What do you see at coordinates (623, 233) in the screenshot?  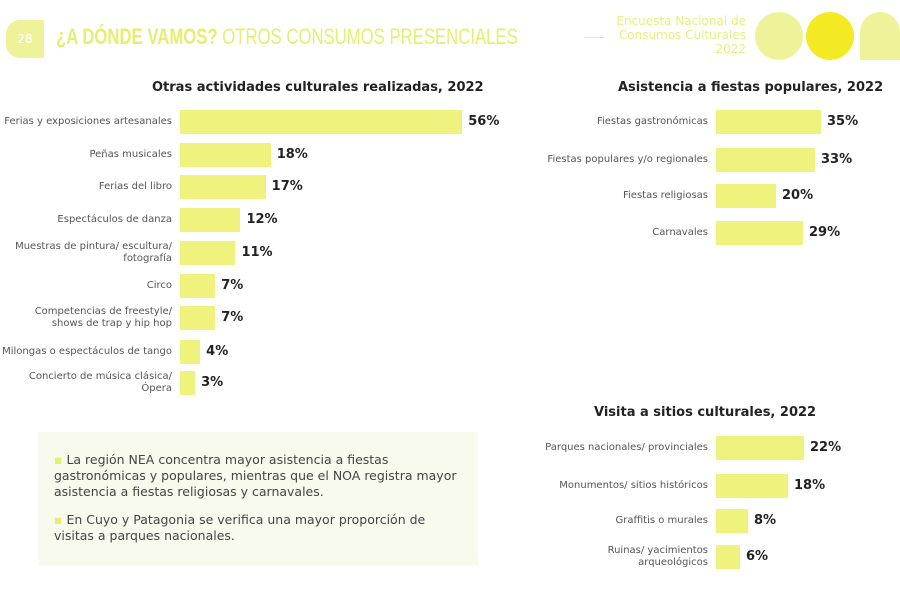 I see `category-label: Carnavales` at bounding box center [623, 233].